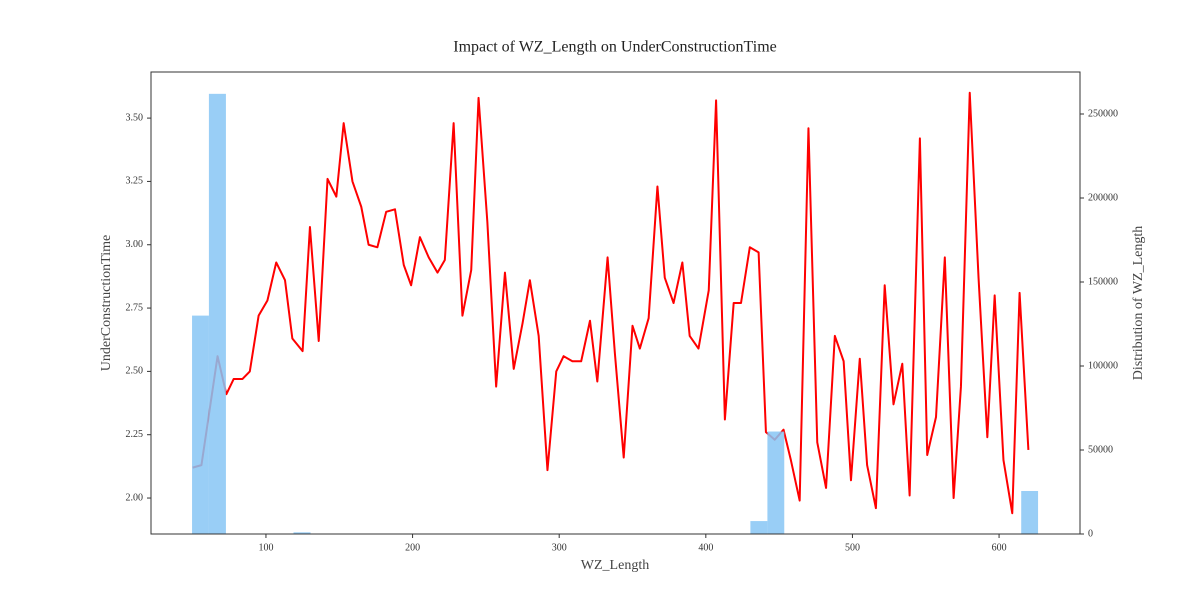 This screenshot has height=605, width=1200. I want to click on y2-tick-label: 150000, so click(1103, 281).